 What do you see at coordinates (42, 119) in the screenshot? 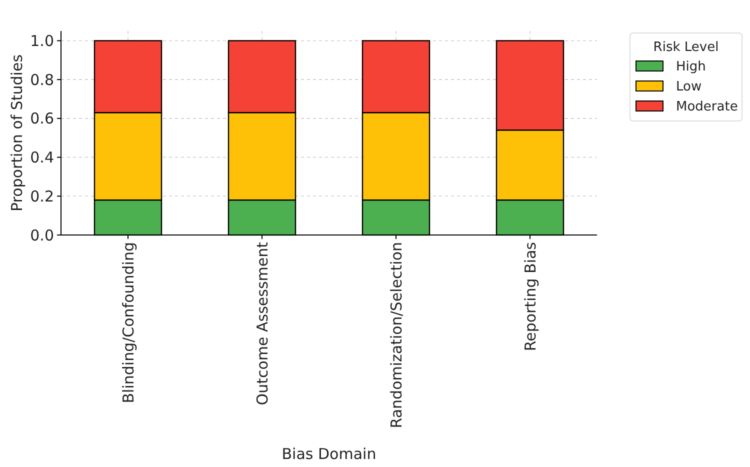
I see `y-tick-label: 0.6` at bounding box center [42, 119].